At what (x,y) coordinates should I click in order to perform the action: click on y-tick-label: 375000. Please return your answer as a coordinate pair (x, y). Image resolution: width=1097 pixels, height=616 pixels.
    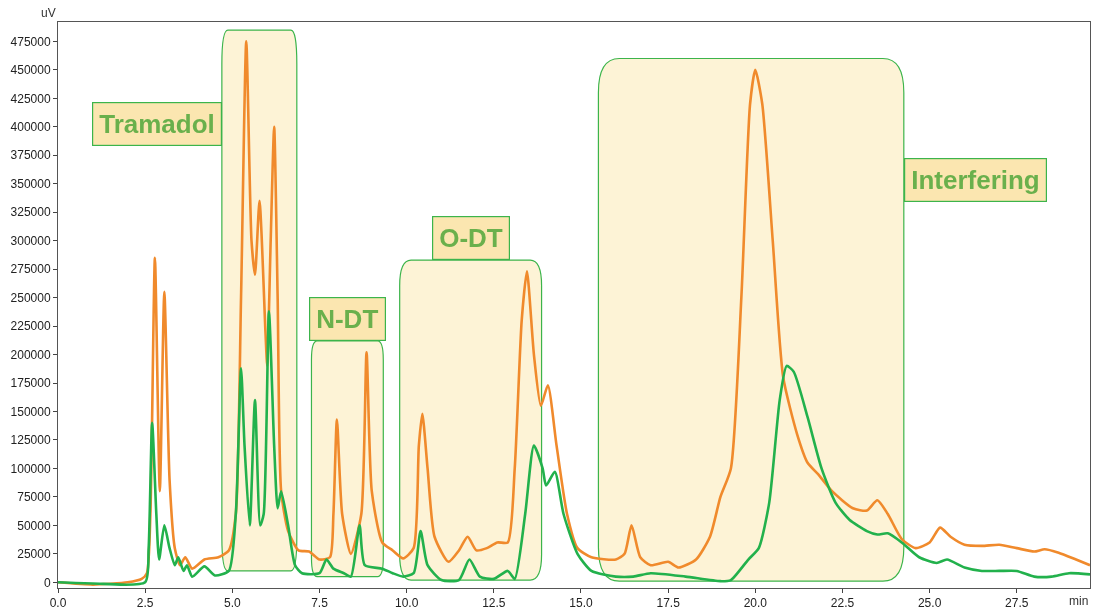
    Looking at the image, I should click on (30, 155).